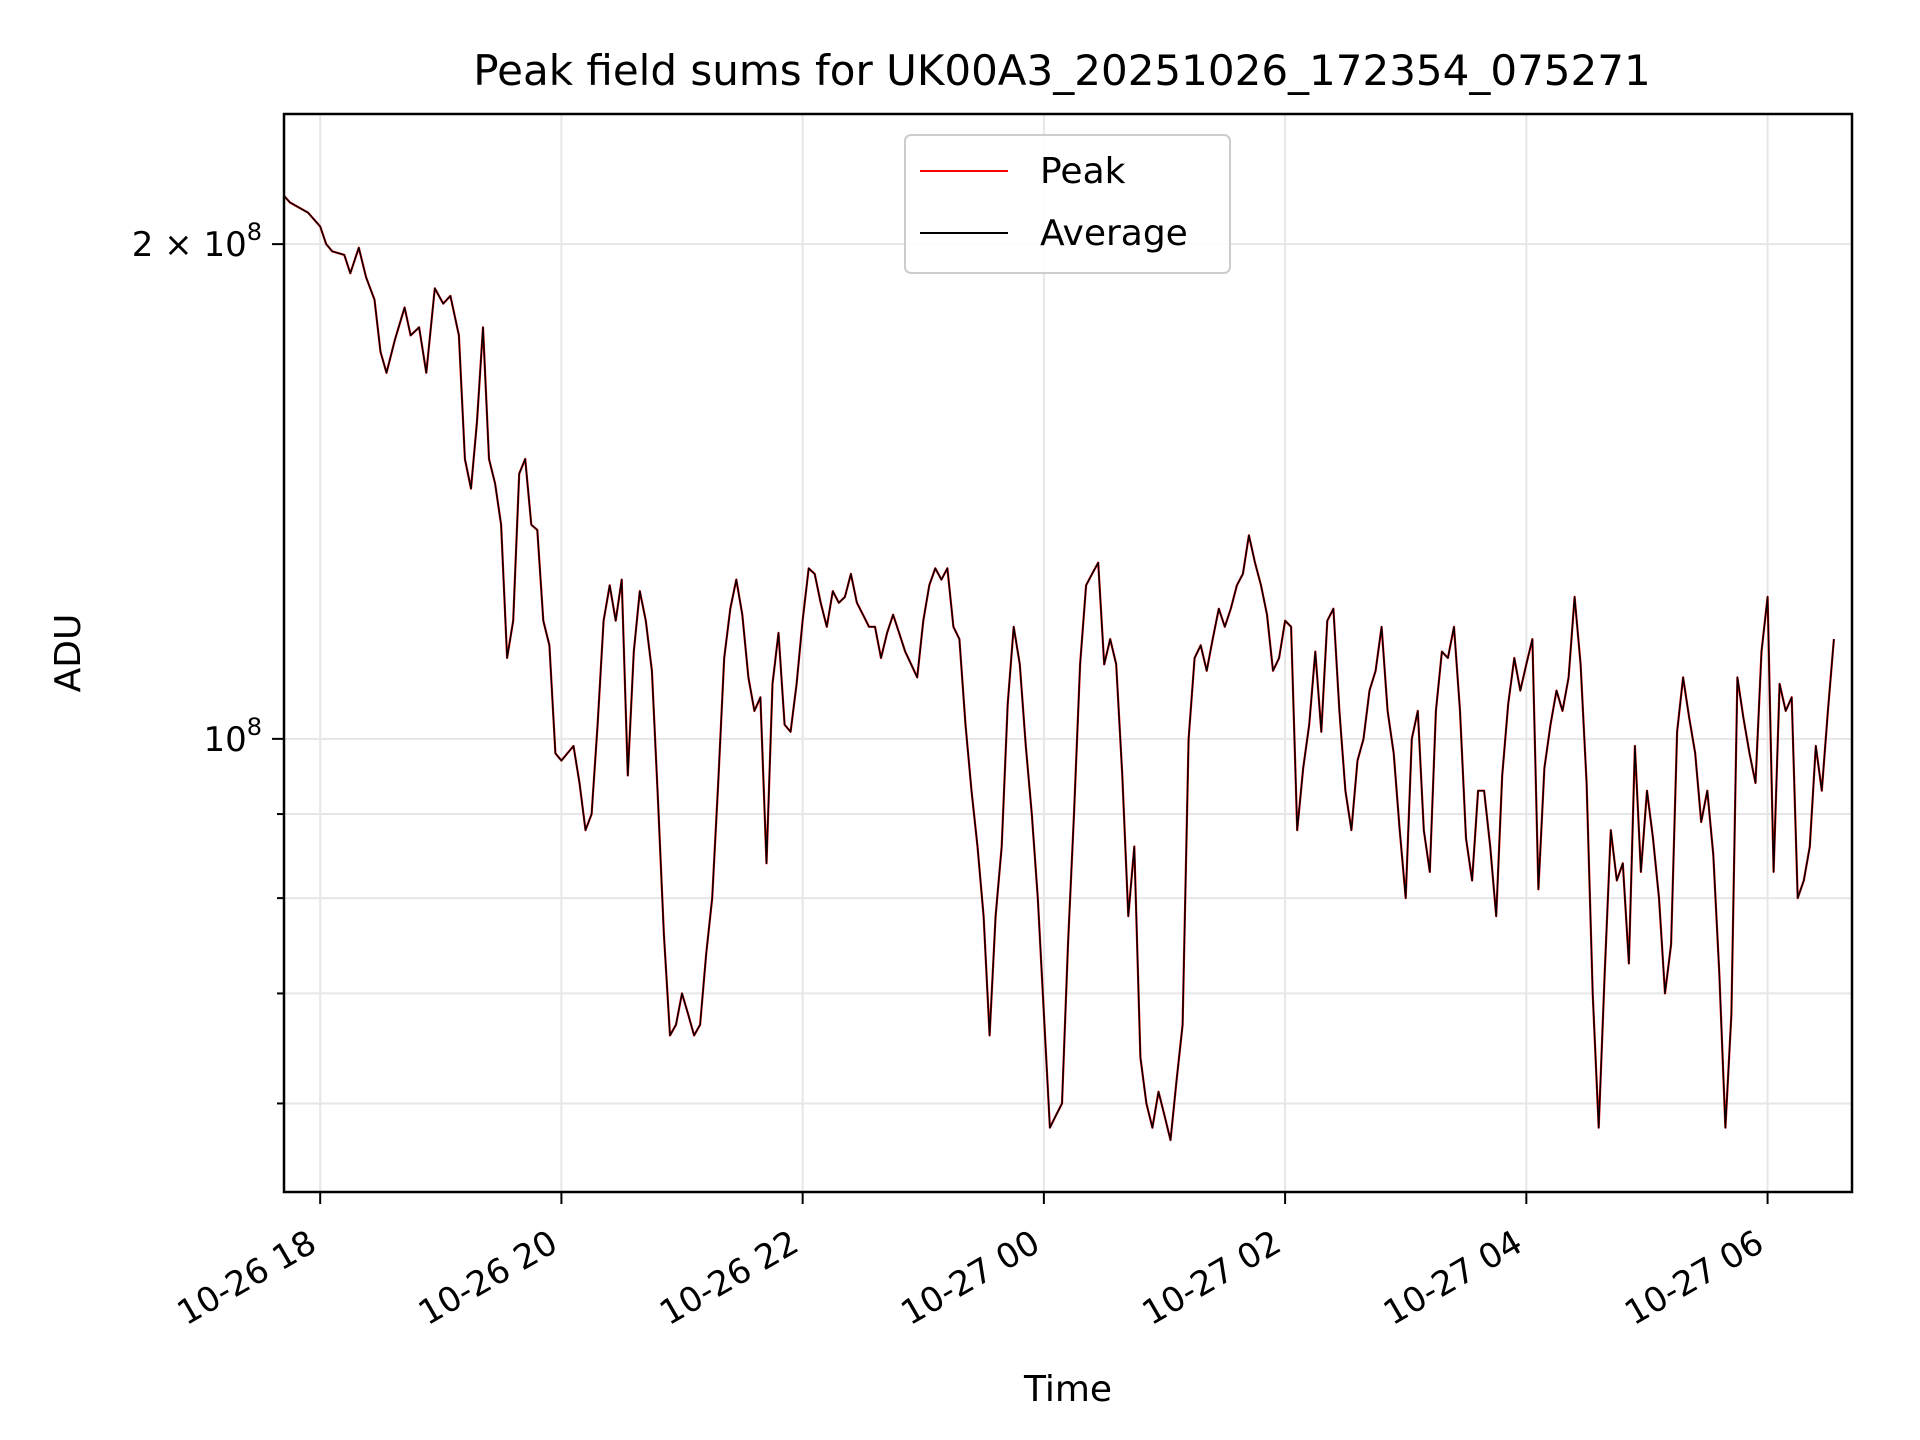  What do you see at coordinates (1114, 233) in the screenshot?
I see `legend-average-label: Average` at bounding box center [1114, 233].